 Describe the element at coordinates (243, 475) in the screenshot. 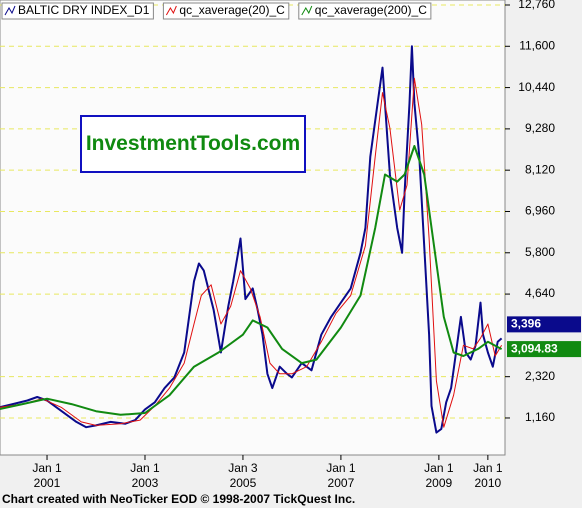

I see `x-tick-label: Jan 3 2005` at that location.